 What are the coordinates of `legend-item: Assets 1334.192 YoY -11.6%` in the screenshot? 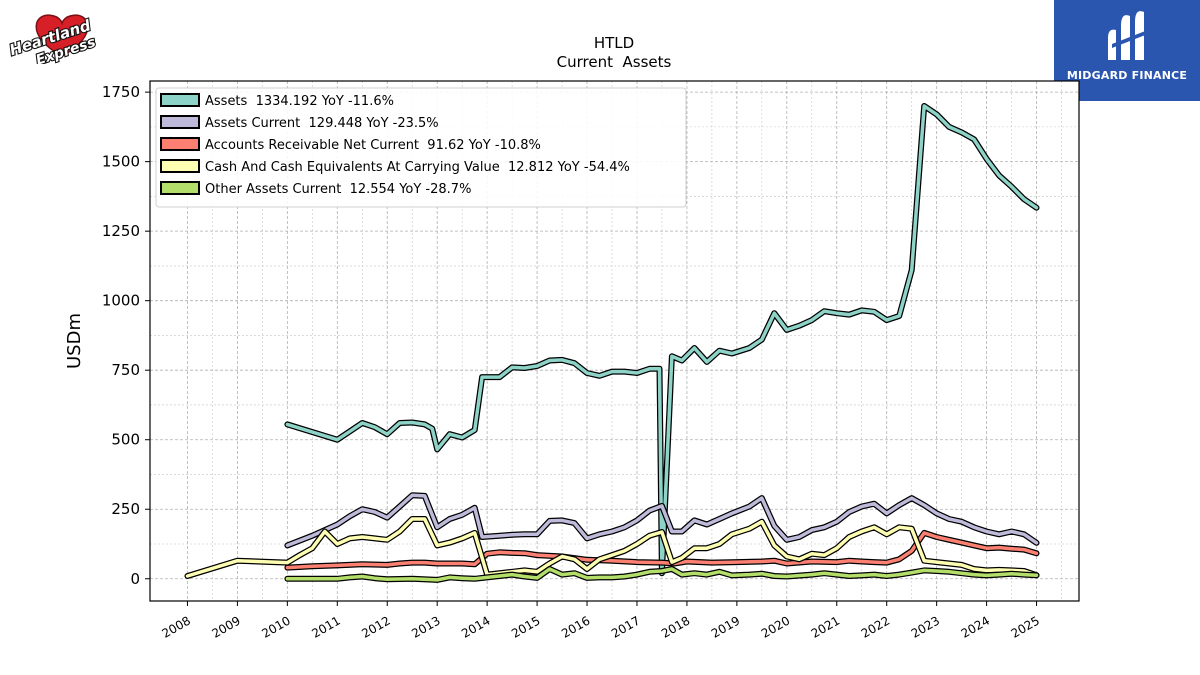 It's located at (277, 101).